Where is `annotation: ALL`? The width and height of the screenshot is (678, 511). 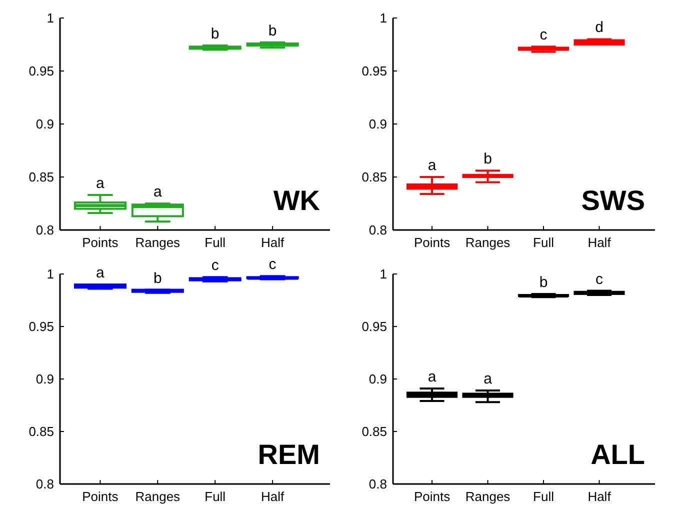
annotation: ALL is located at coordinates (617, 454).